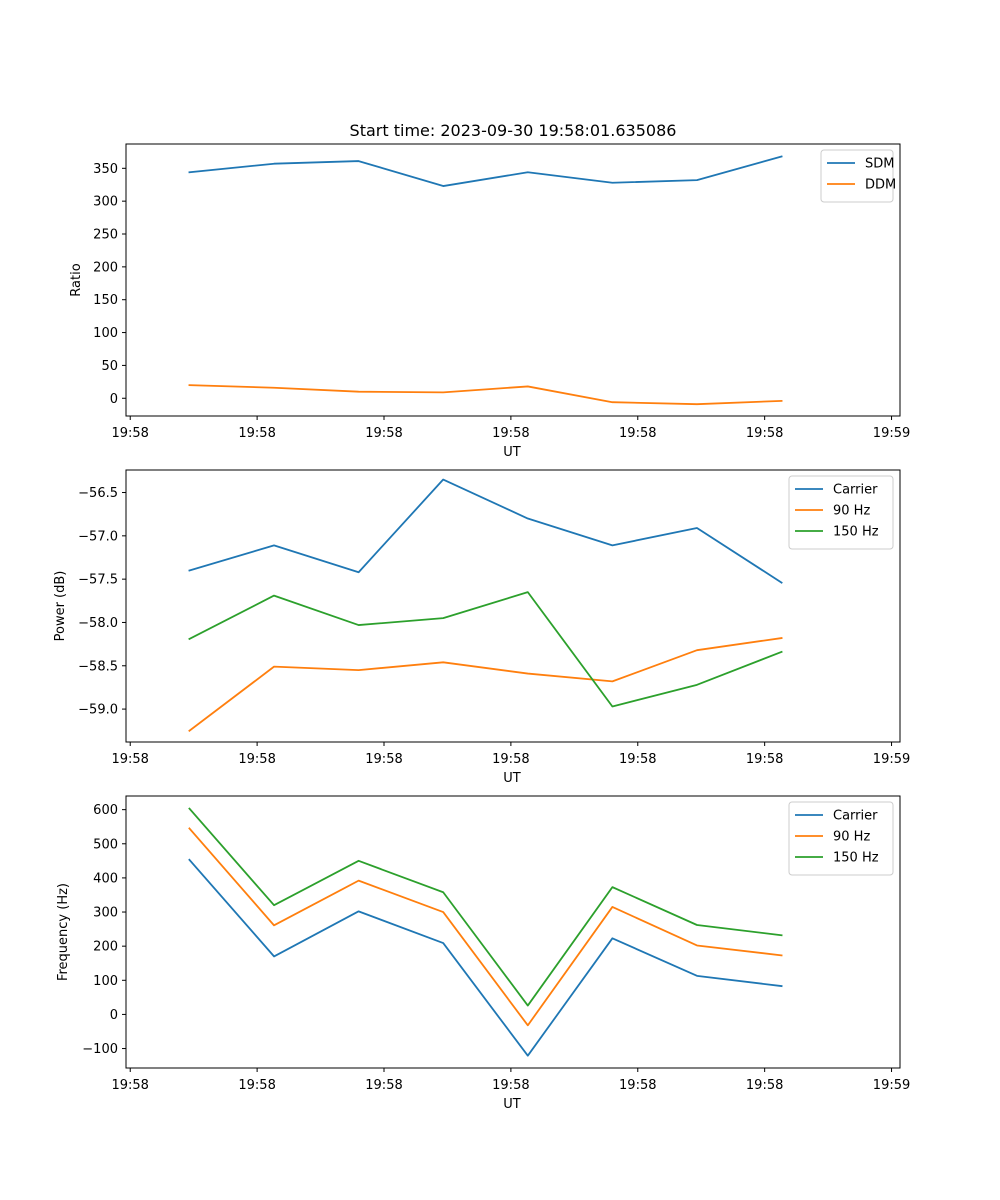 The image size is (1000, 1200). What do you see at coordinates (105, 844) in the screenshot?
I see `y-tick-label: 500` at bounding box center [105, 844].